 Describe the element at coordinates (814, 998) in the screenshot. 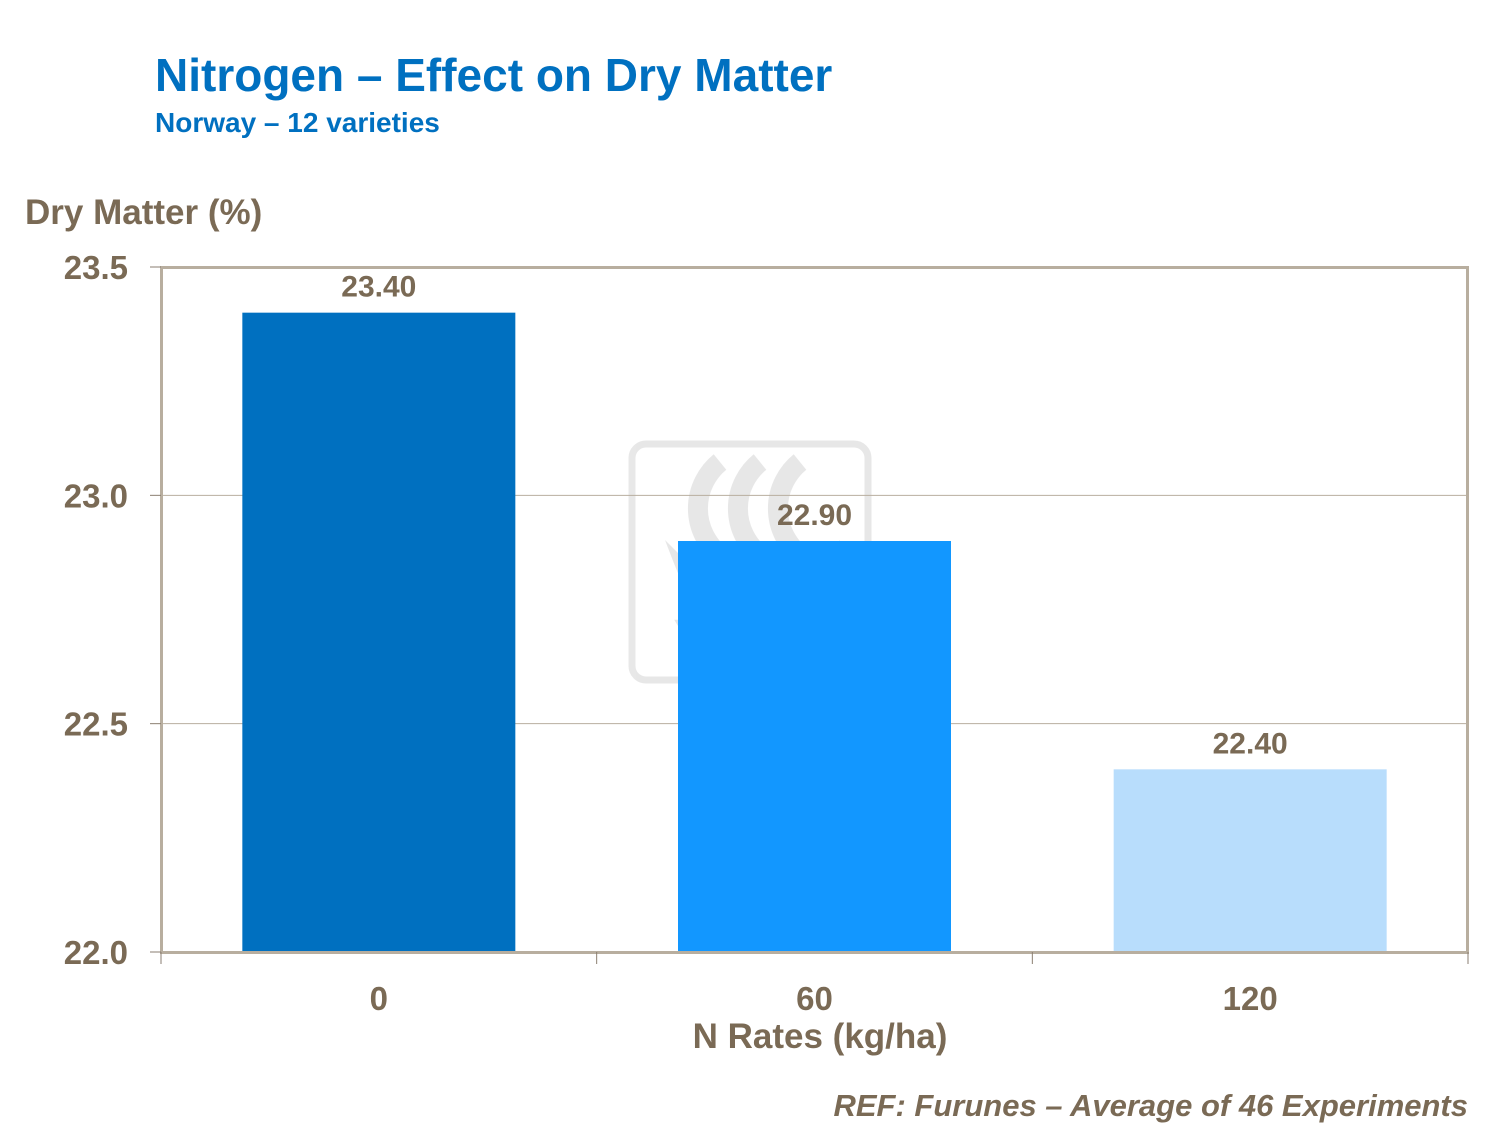

I see `x-tick-label: 60` at that location.